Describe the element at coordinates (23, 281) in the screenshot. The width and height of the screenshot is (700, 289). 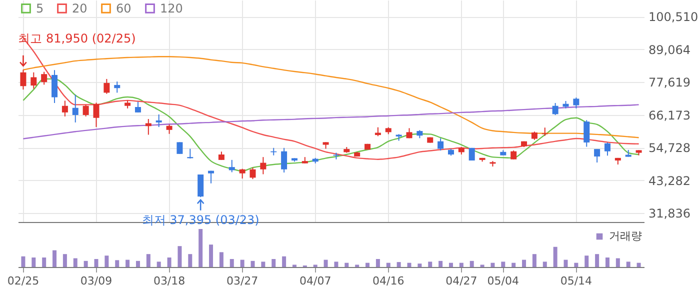
I see `x-tick-label: 02/25` at that location.